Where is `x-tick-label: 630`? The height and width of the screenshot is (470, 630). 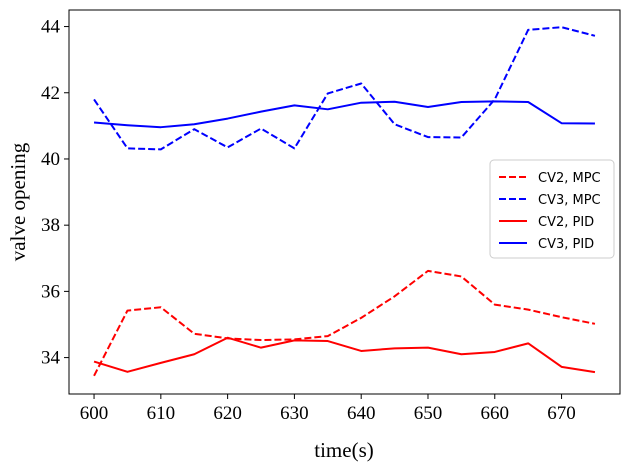 x-tick-label: 630 is located at coordinates (294, 413).